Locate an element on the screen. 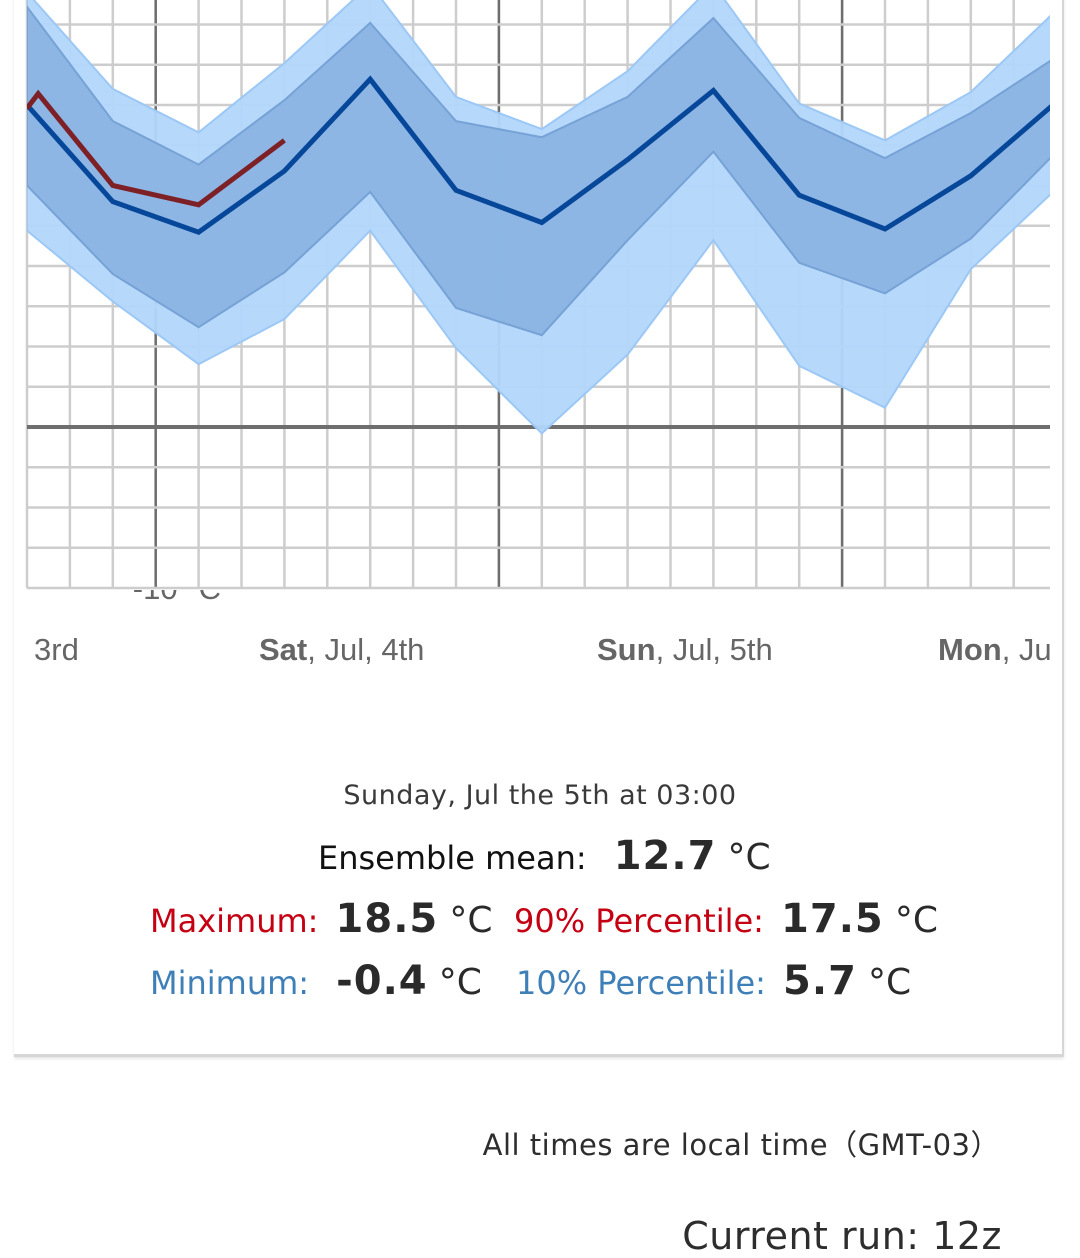 The height and width of the screenshot is (1258, 1080). timezone-note: All times are local time（GMT-03） is located at coordinates (741, 1145).